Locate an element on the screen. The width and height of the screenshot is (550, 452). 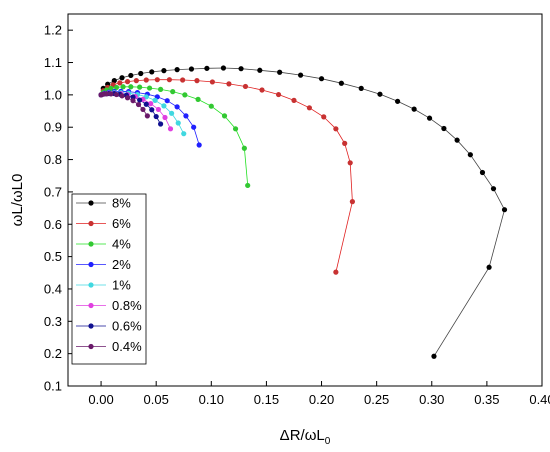
x-tick-label: 0.30 is located at coordinates (431, 399).